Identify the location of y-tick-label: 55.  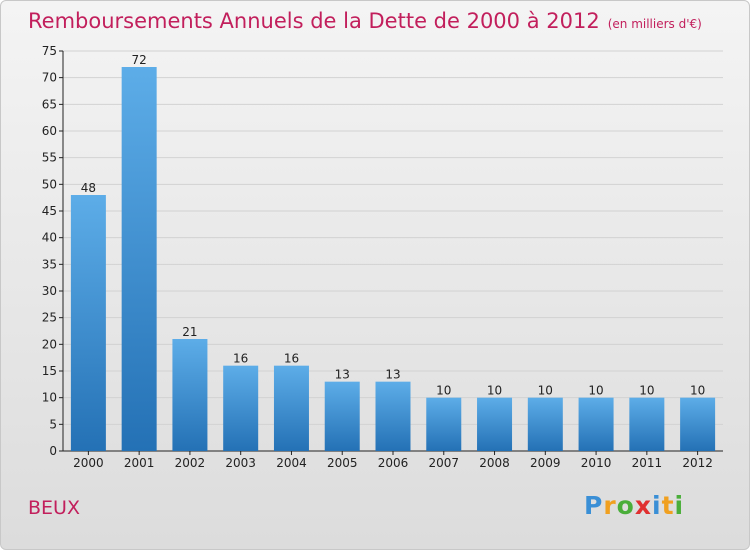
(49, 158).